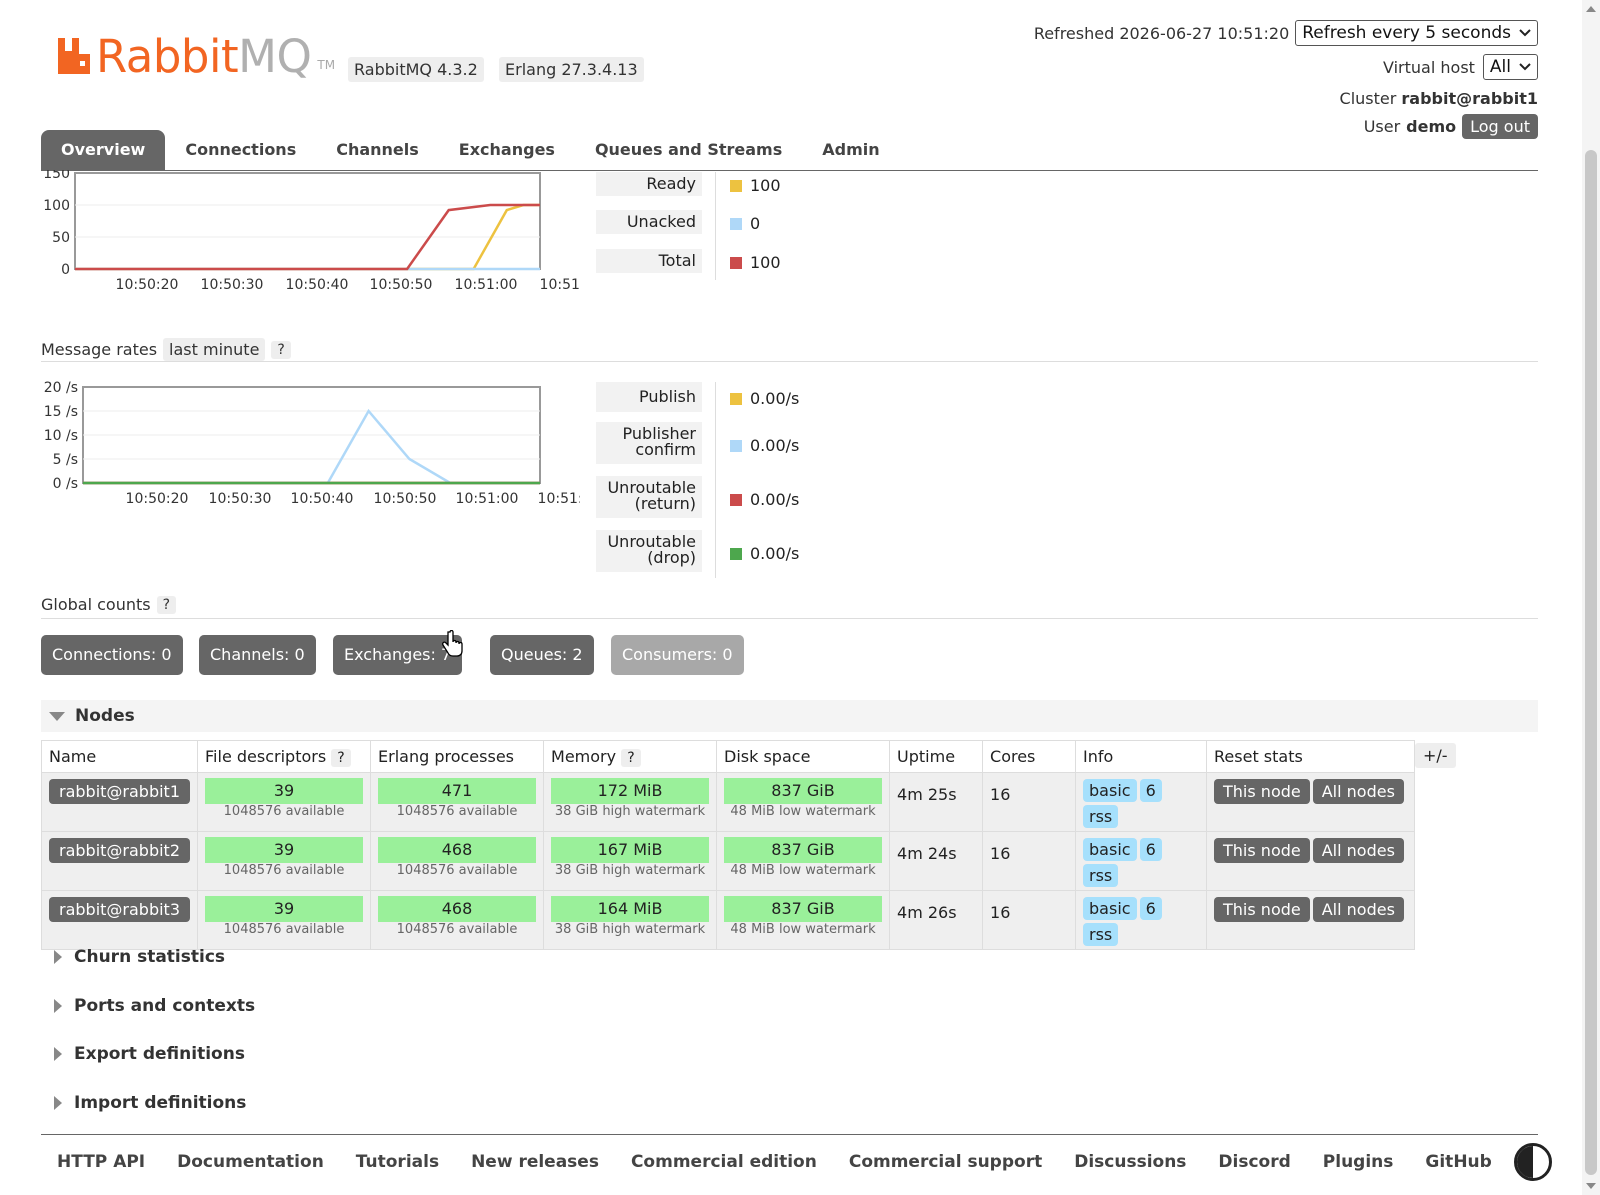 This screenshot has width=1600, height=1195. What do you see at coordinates (630, 909) in the screenshot?
I see `memory-meter: 164 MiB` at bounding box center [630, 909].